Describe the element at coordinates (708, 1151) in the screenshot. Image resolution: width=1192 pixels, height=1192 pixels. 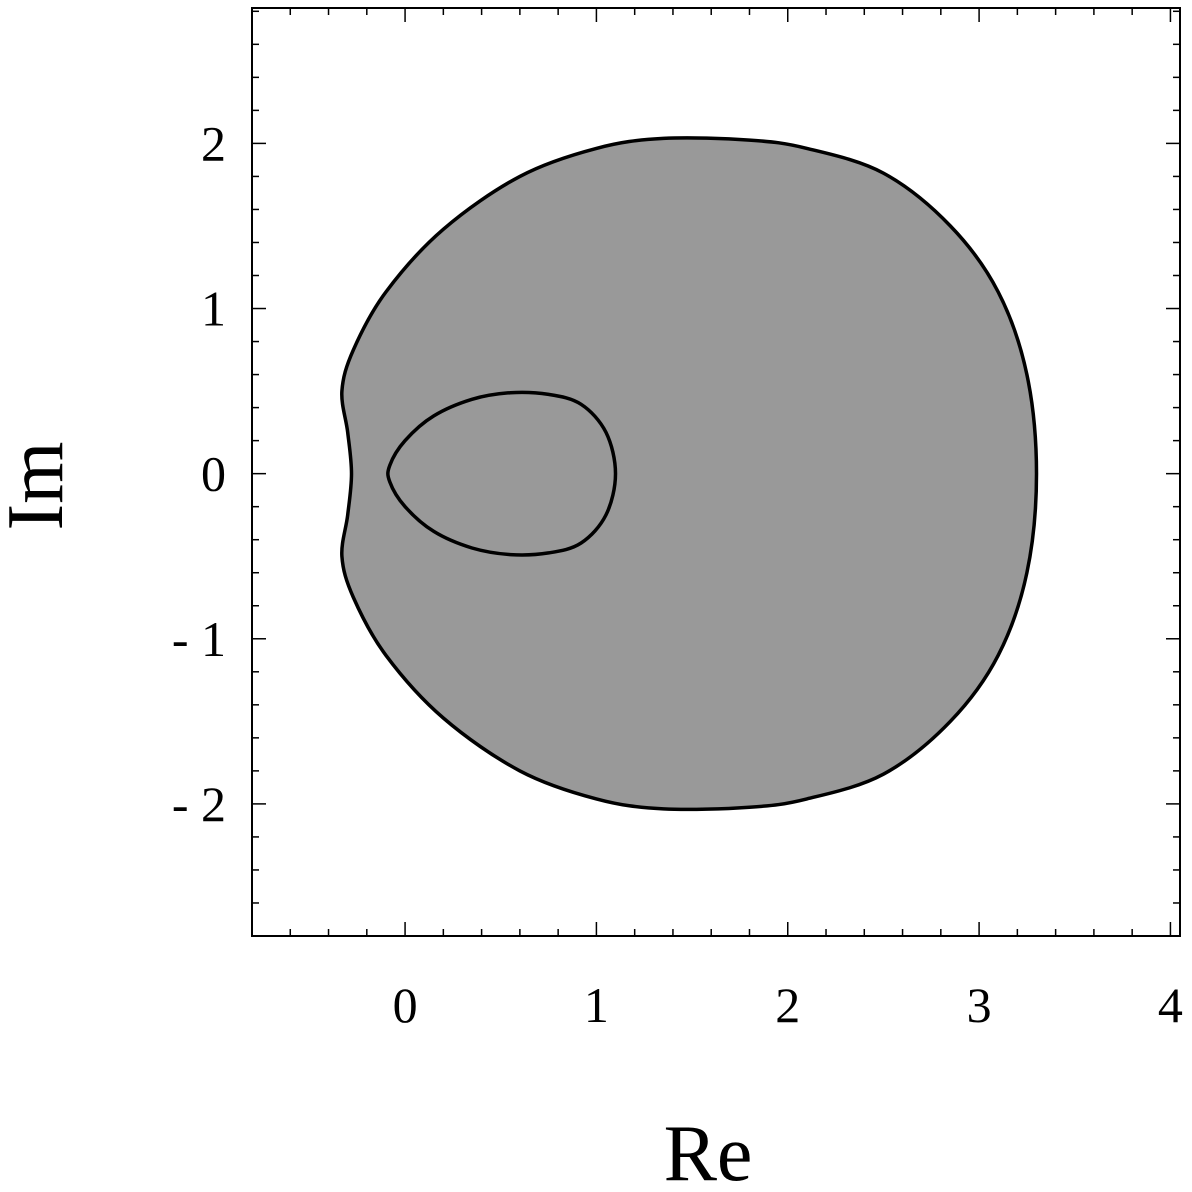
I see `x-axis-title: Re` at that location.